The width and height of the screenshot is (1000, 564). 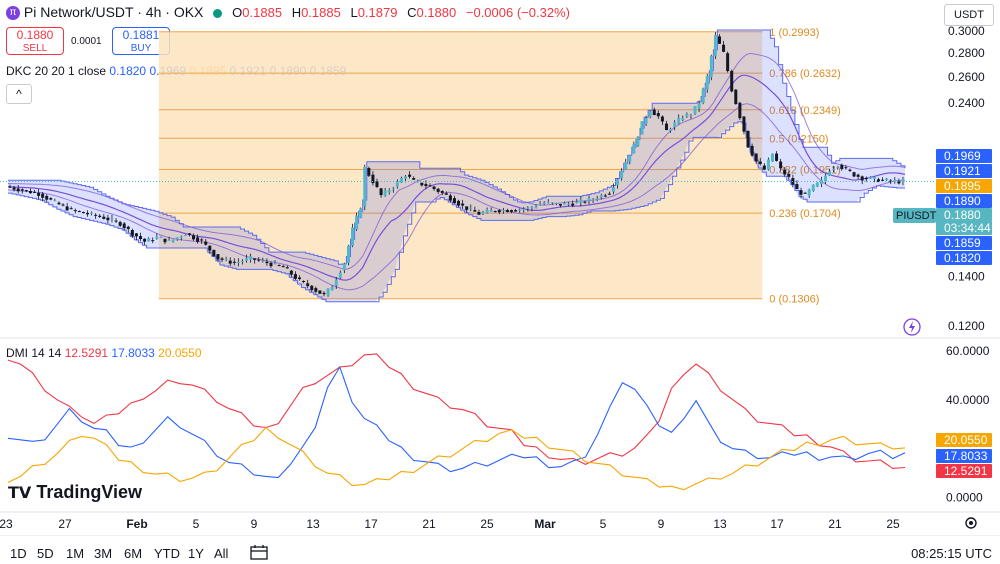 I want to click on collapse-legend-button: ^, so click(x=19, y=94).